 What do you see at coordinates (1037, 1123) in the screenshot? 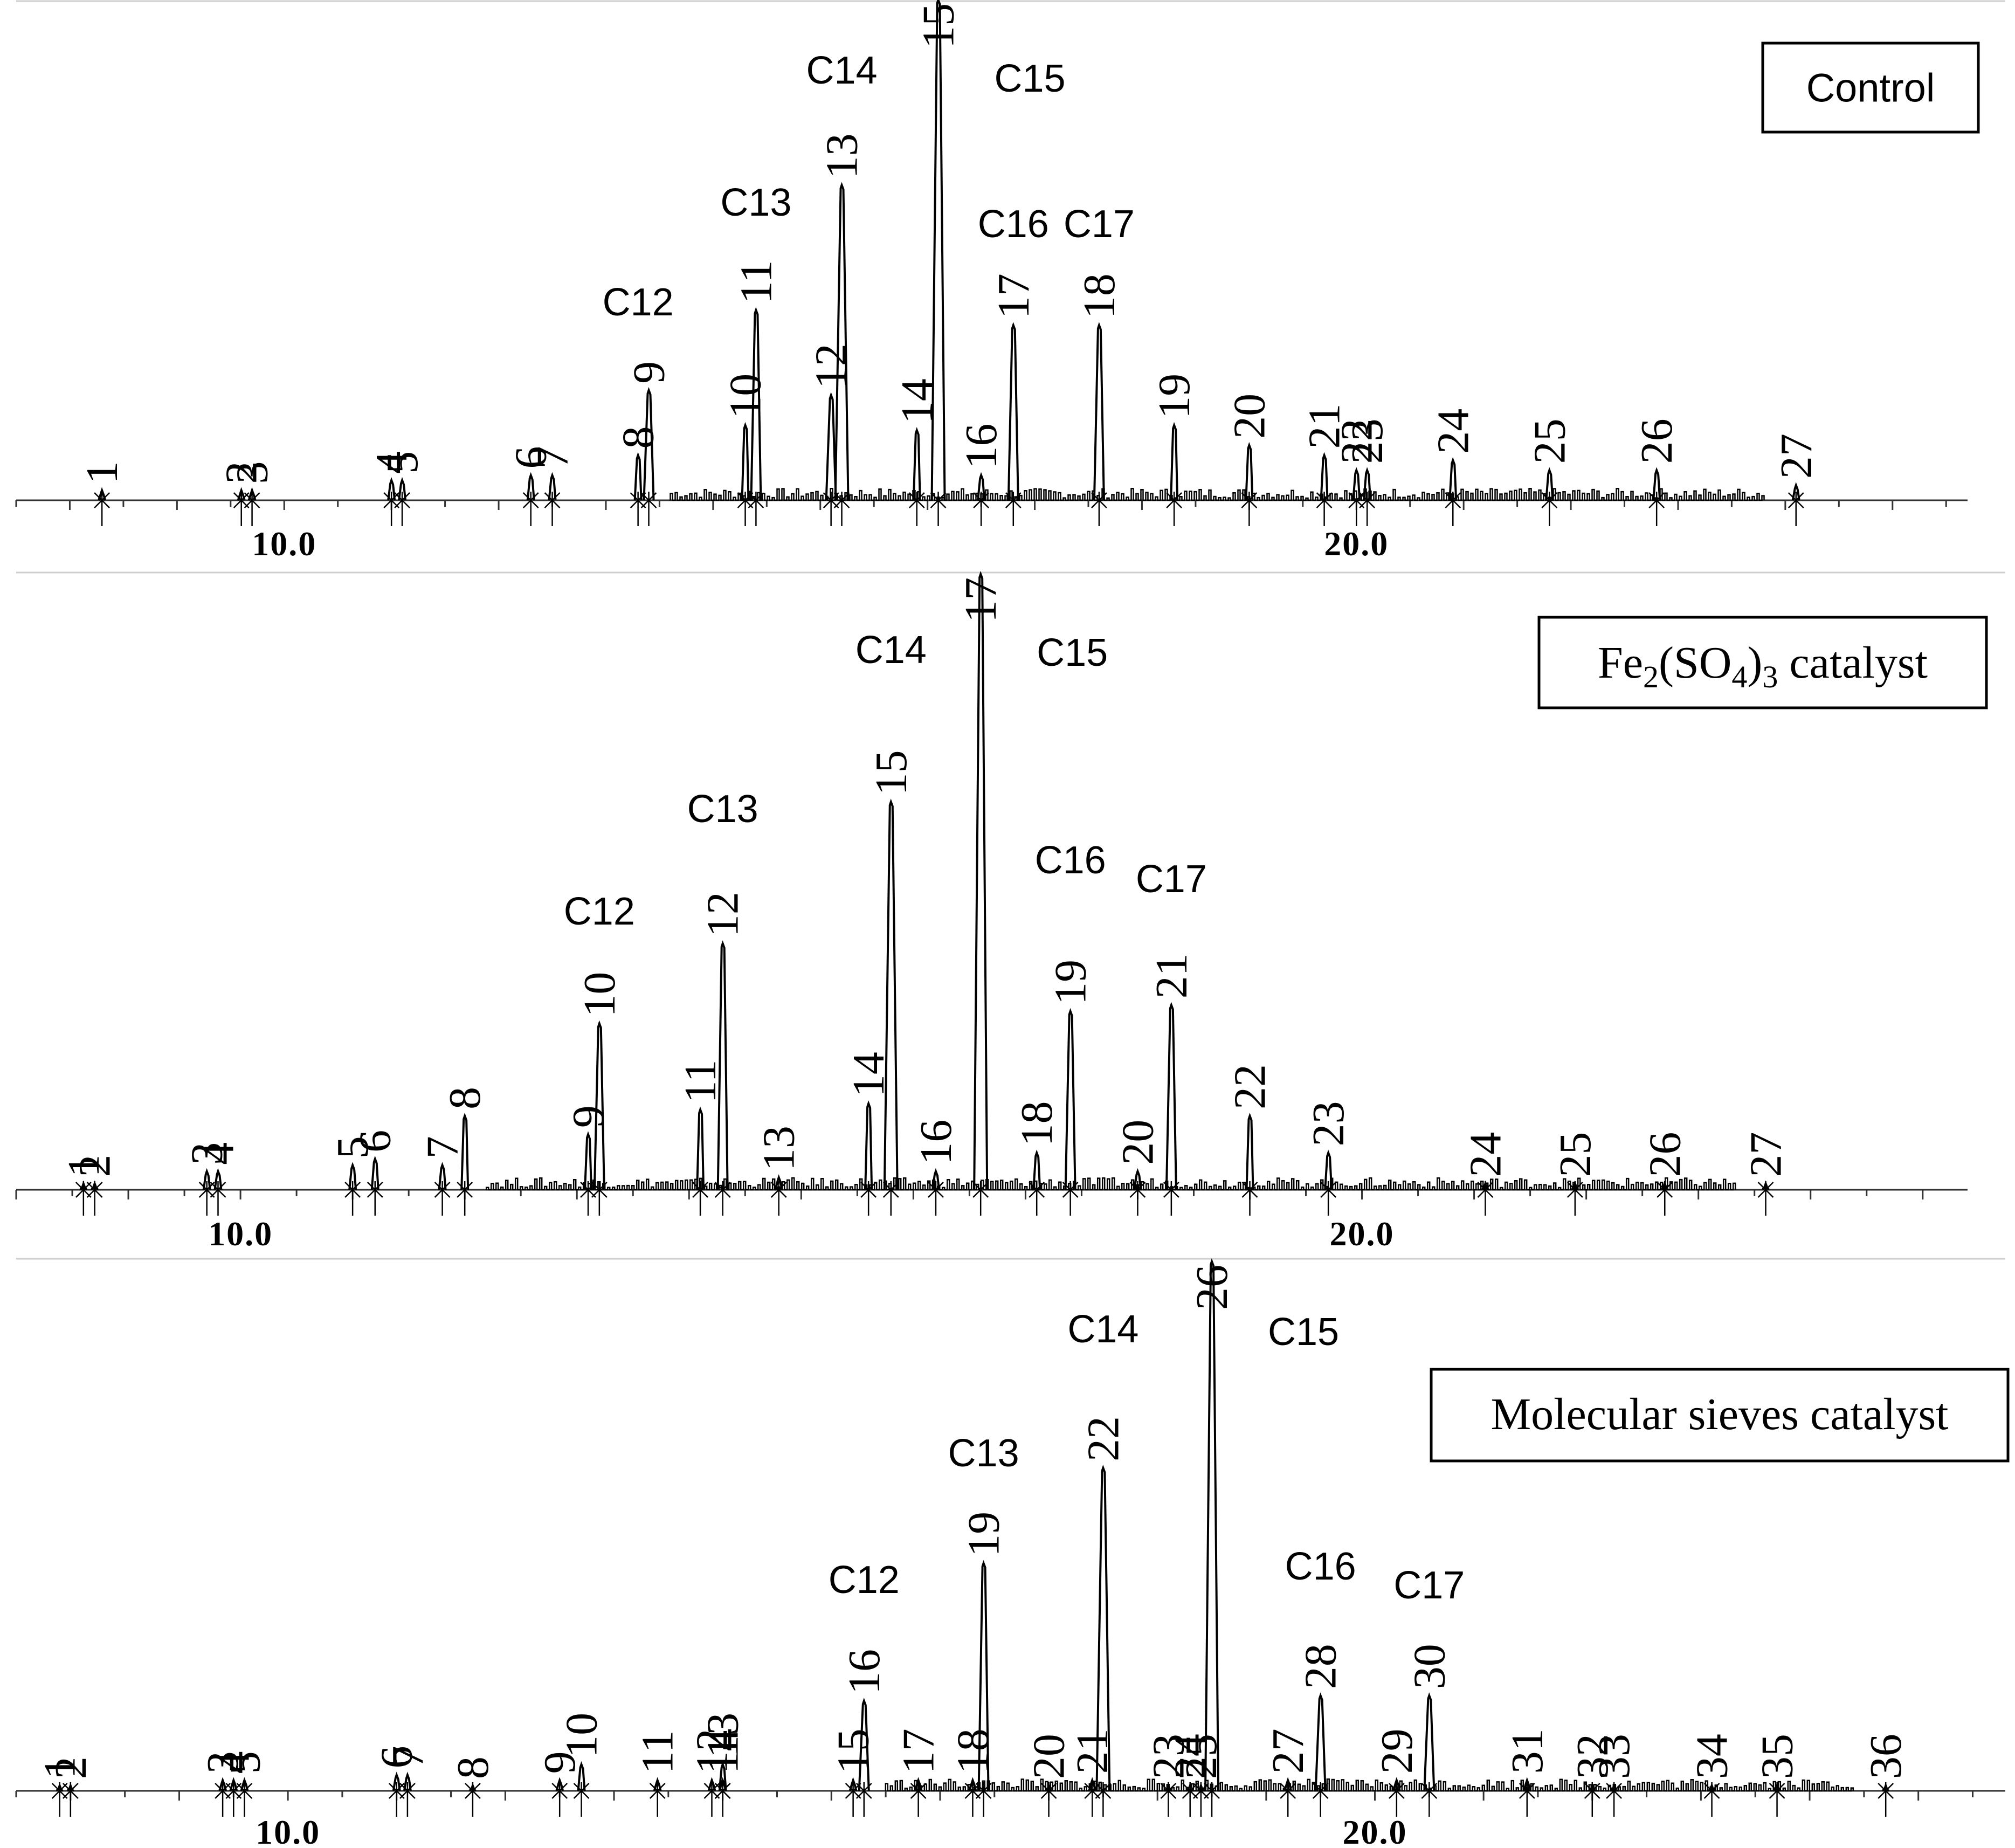
I see `peak-label-18: 18` at bounding box center [1037, 1123].